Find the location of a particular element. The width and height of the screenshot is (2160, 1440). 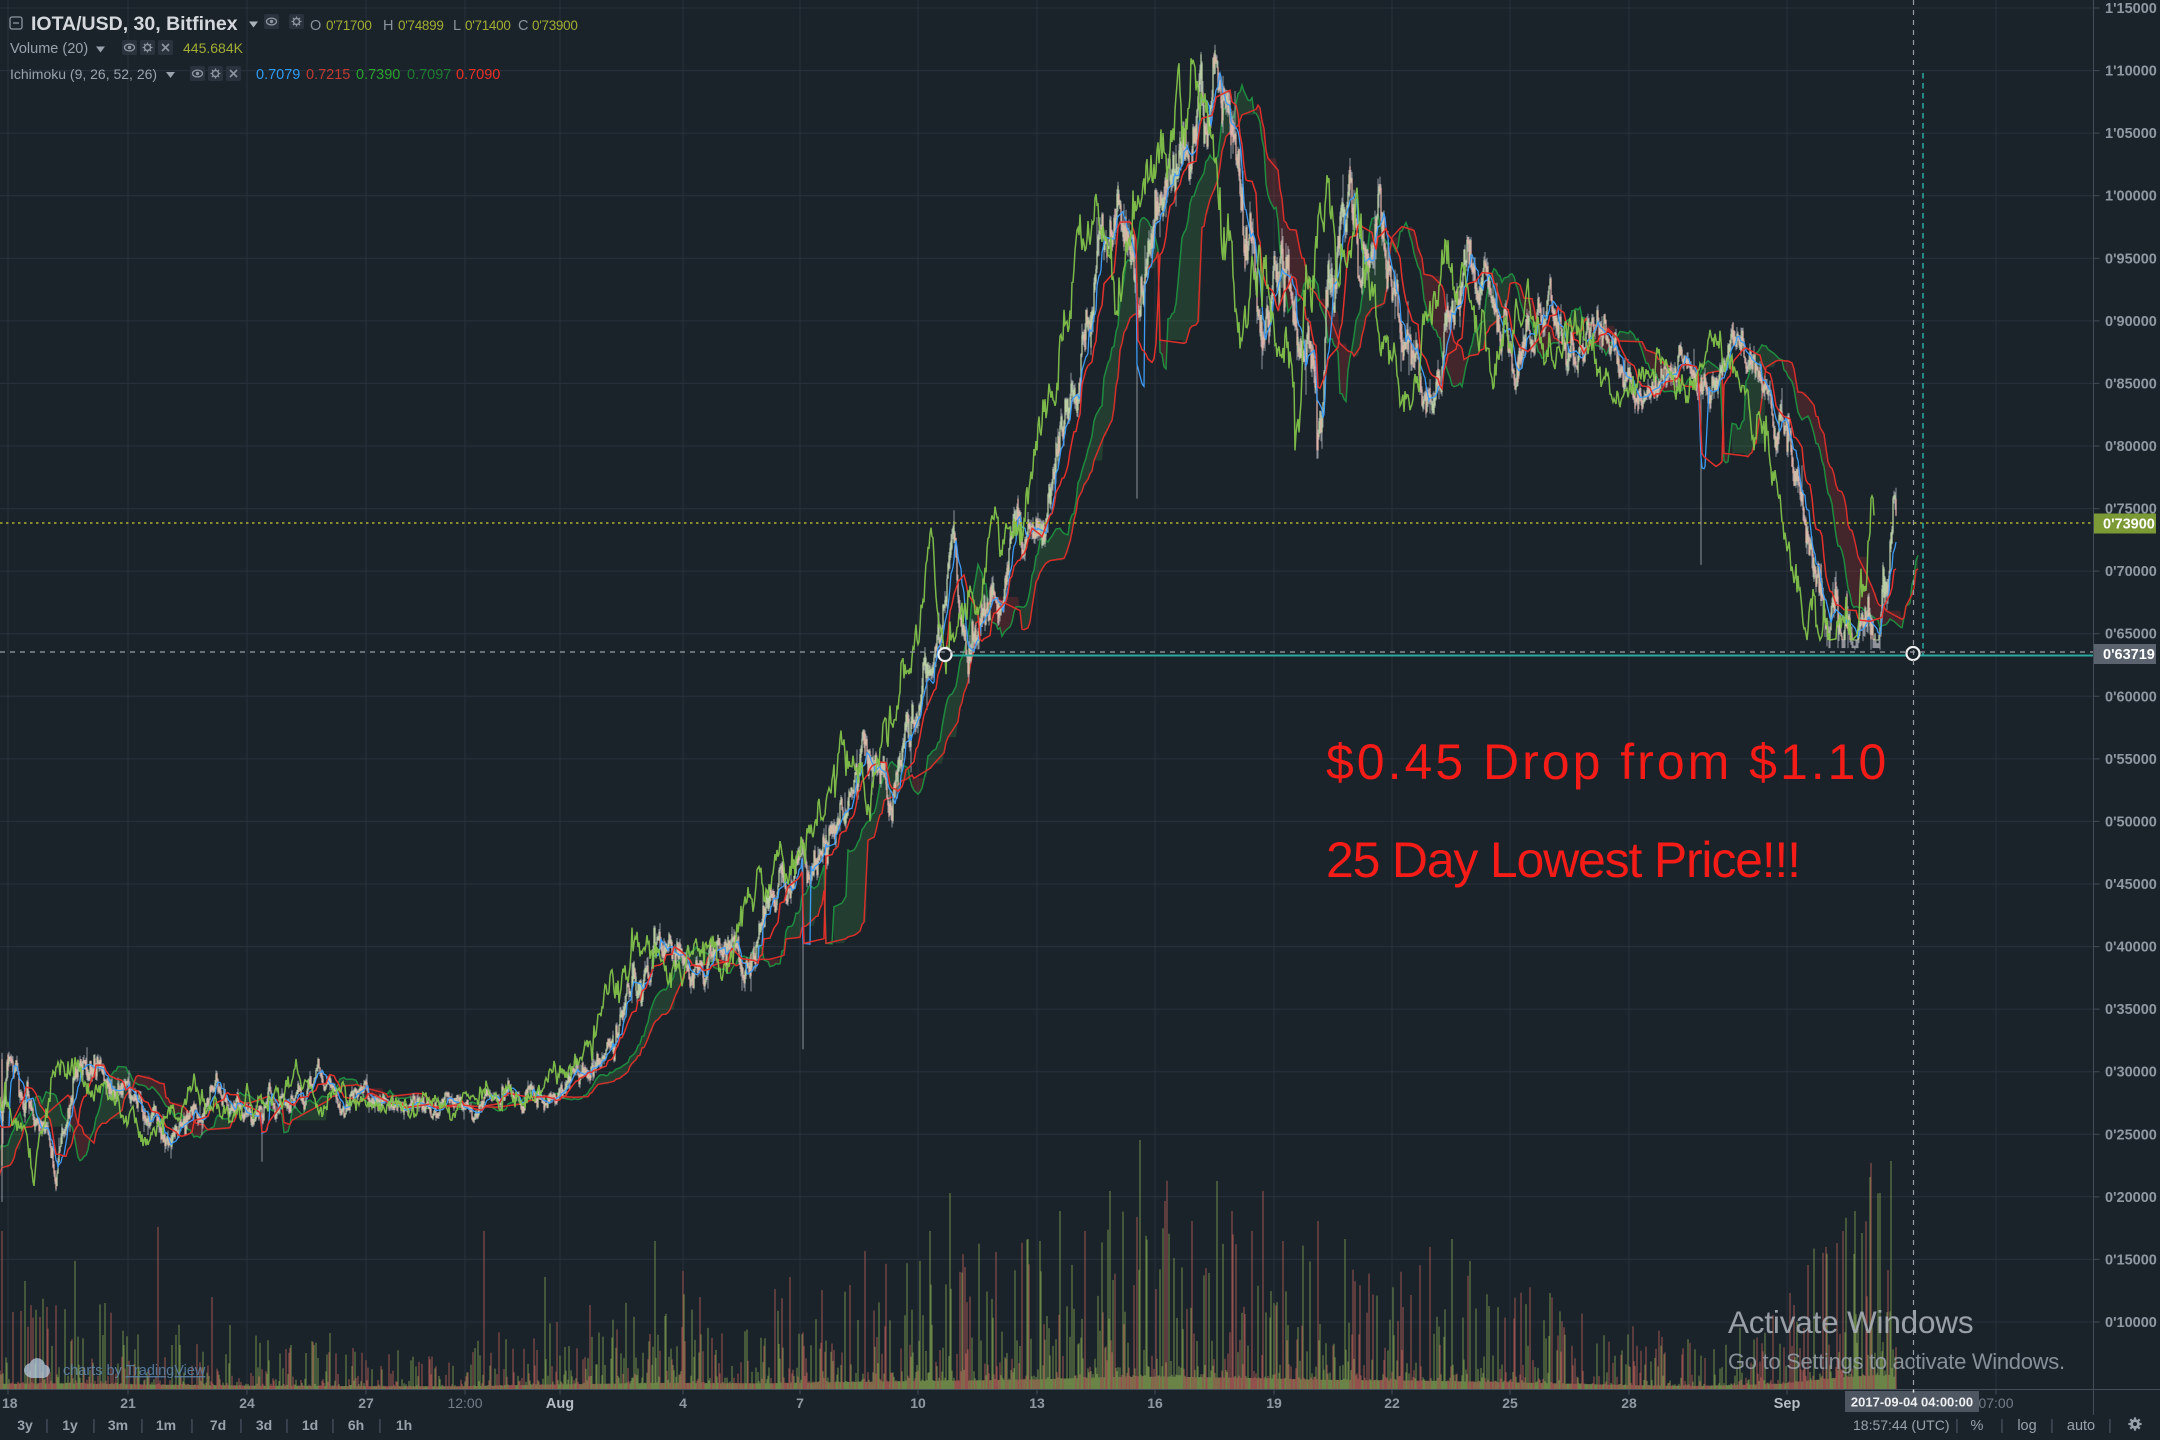

svg-text: 0'40000 is located at coordinates (2131, 948).